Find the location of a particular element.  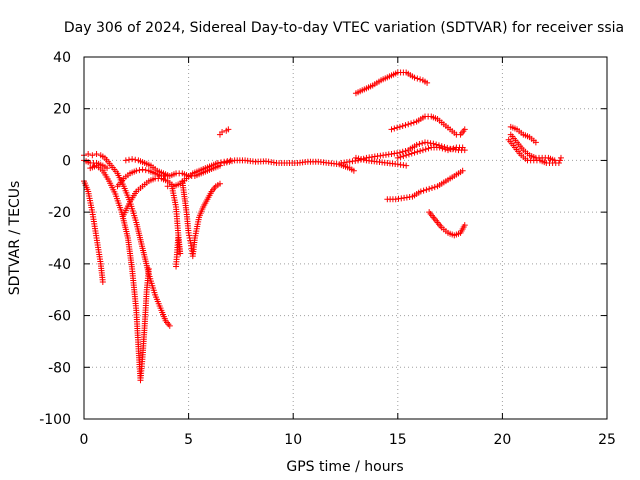

series-arc15 is located at coordinates (447, 224).